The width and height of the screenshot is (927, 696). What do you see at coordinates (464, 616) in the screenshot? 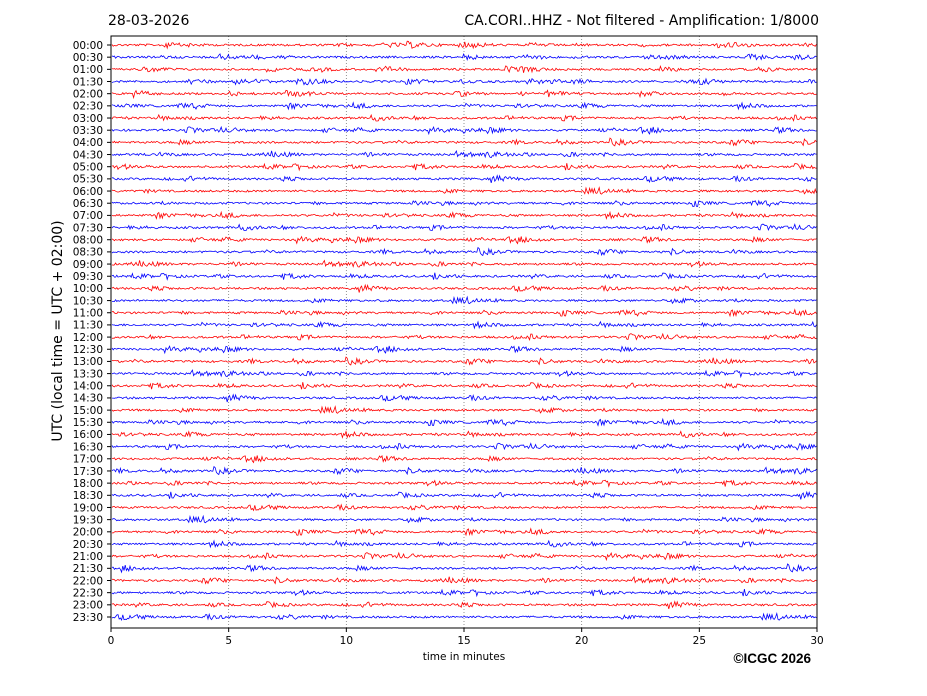
I see `trace-23:30` at bounding box center [464, 616].